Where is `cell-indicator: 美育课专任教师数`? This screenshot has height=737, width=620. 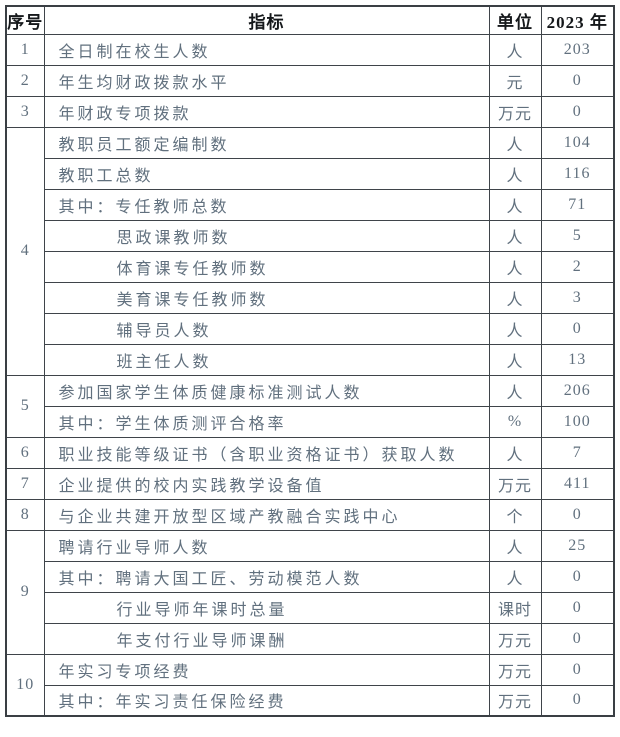
cell-indicator: 美育课专任教师数 is located at coordinates (266, 297).